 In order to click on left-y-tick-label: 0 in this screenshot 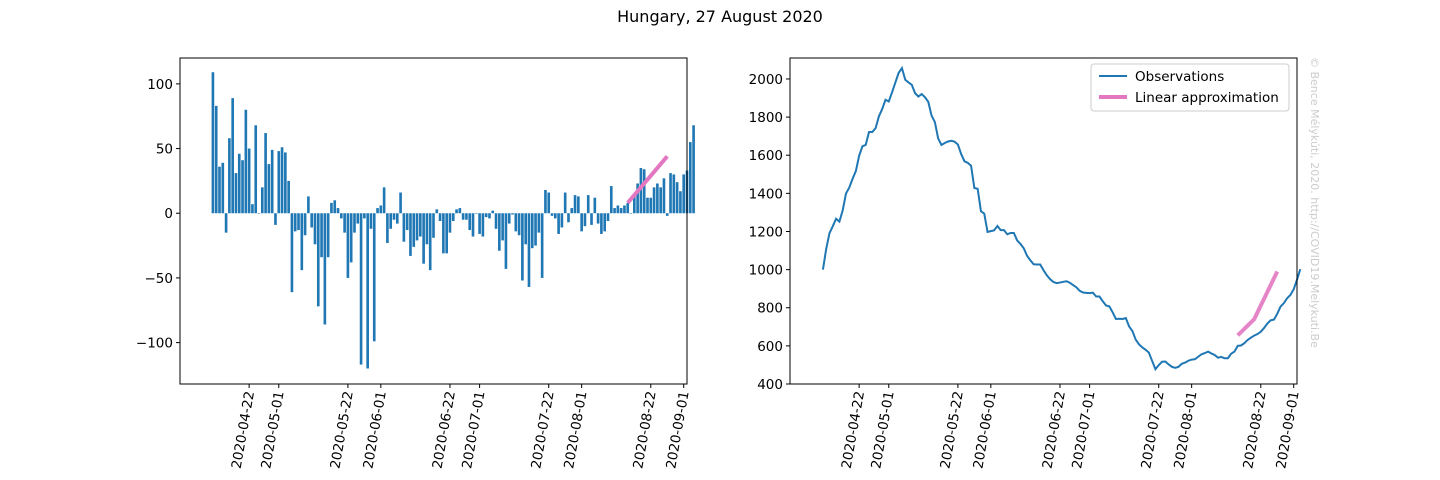, I will do `click(168, 214)`.